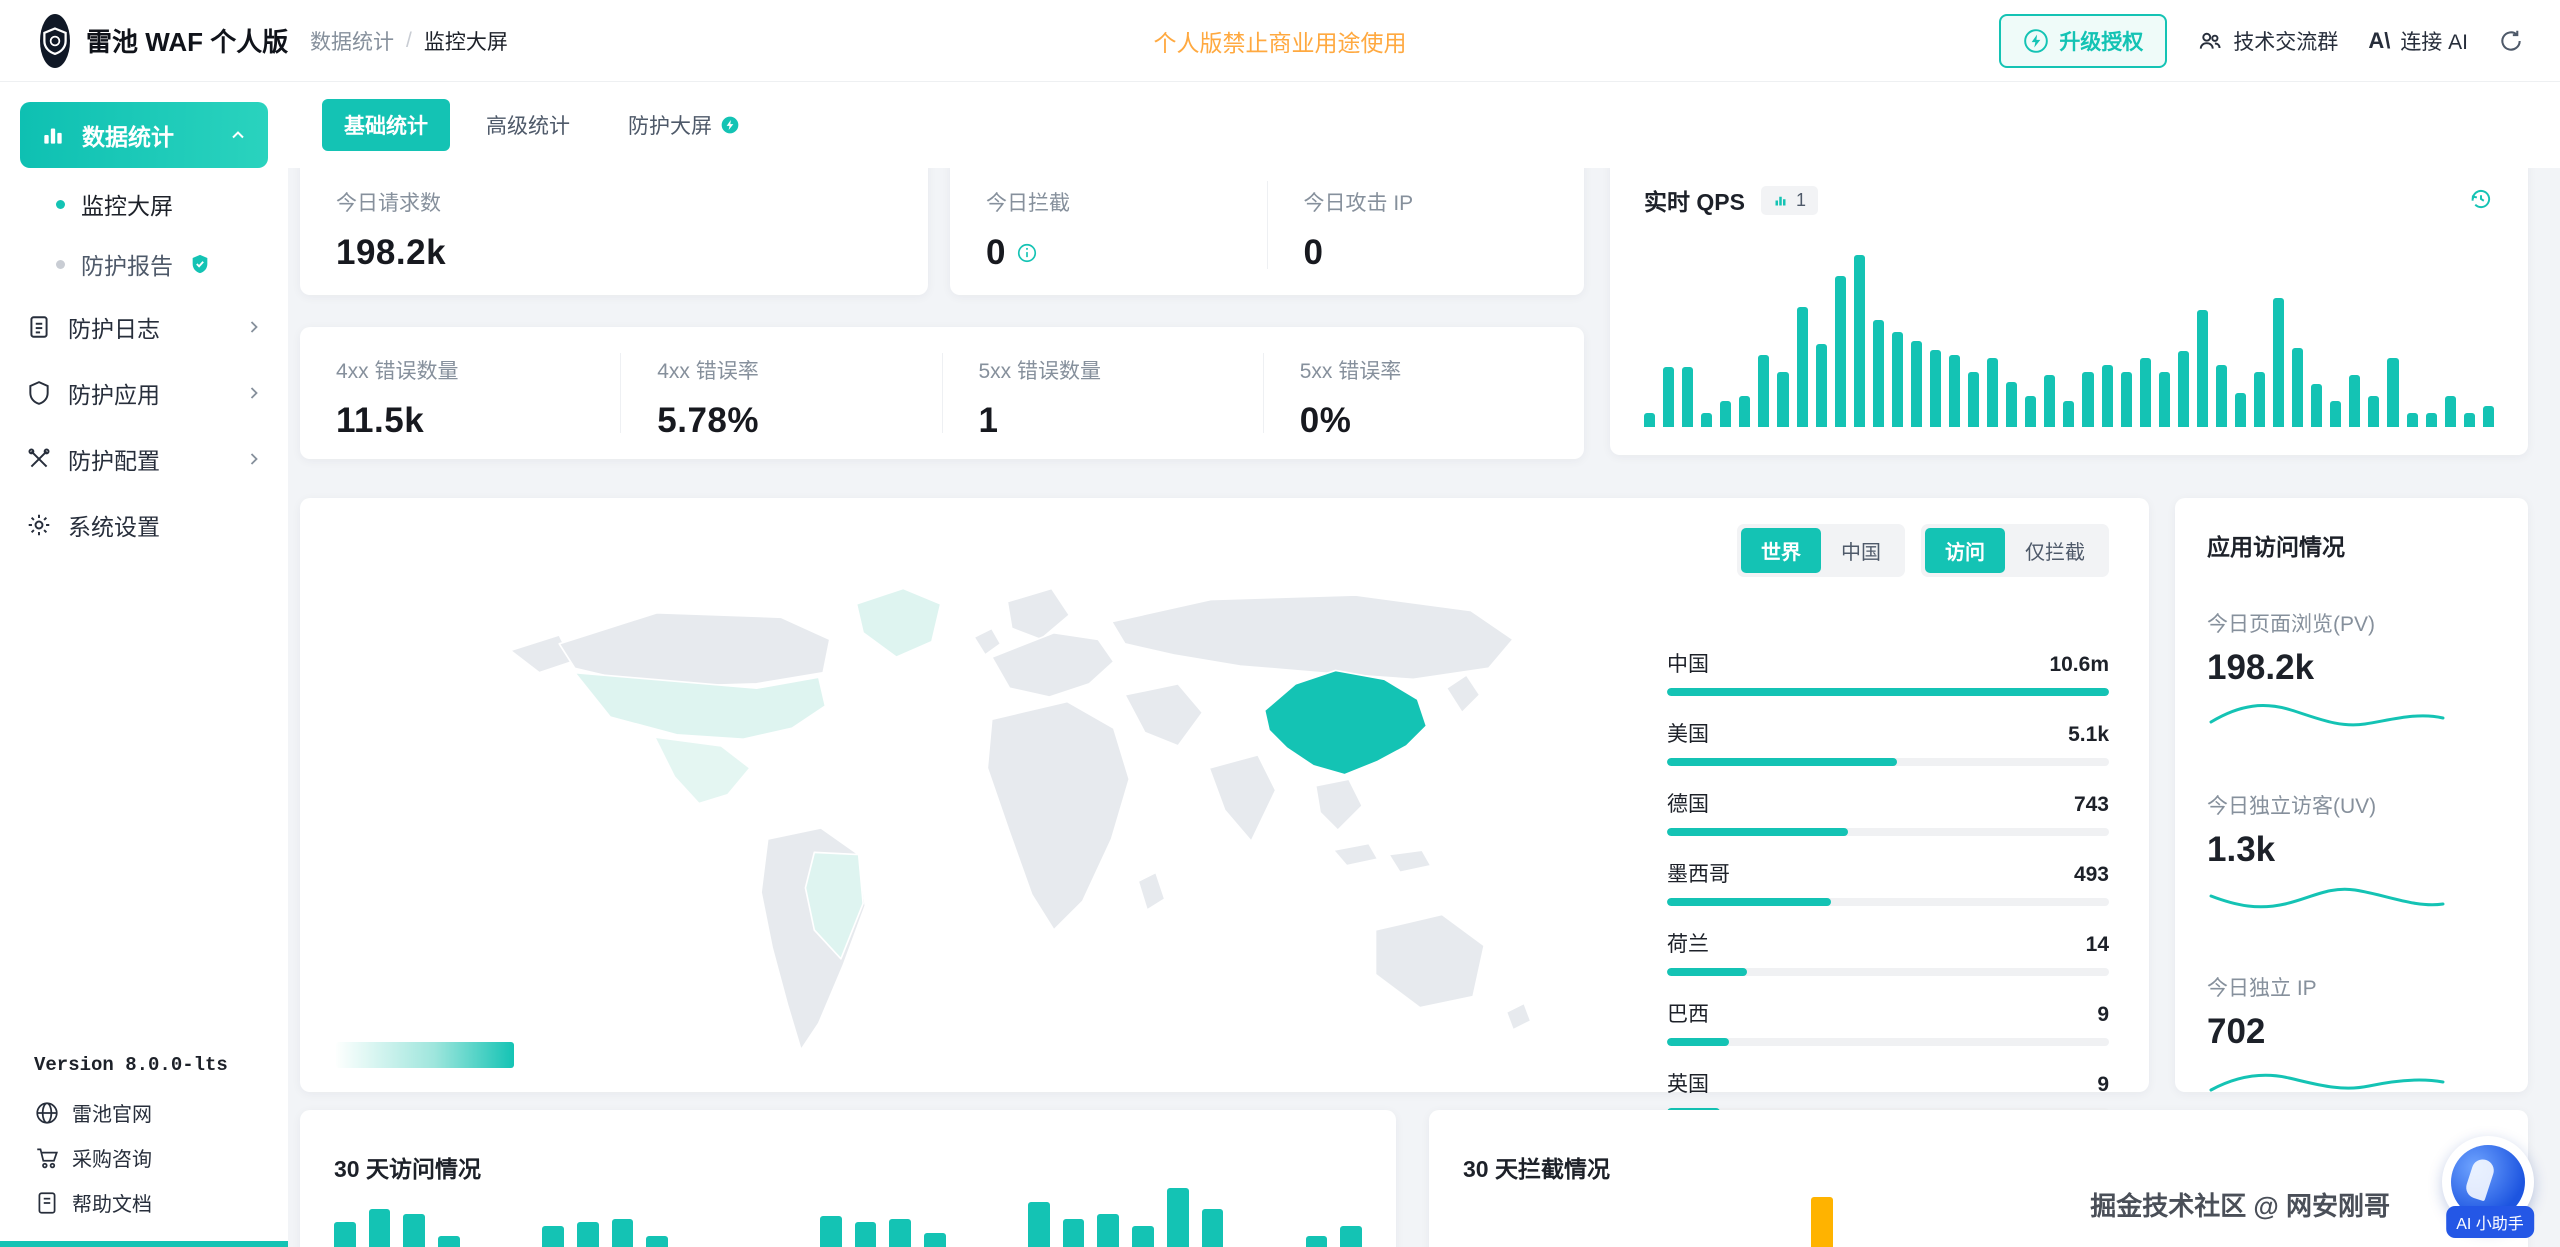  I want to click on active-dot-icon, so click(60, 204).